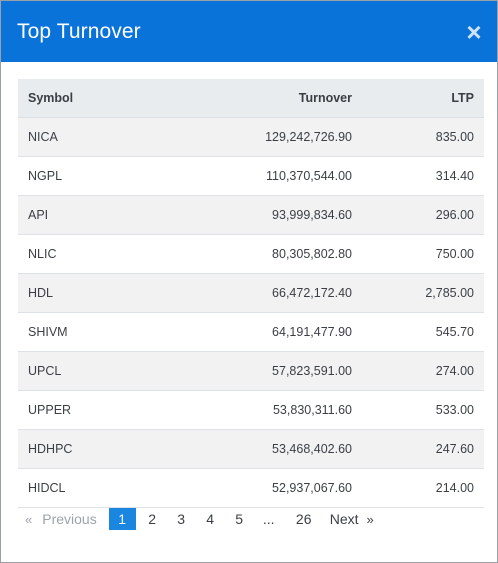  Describe the element at coordinates (245, 215) in the screenshot. I see `cell-turnover: 93,999,834.60` at that location.